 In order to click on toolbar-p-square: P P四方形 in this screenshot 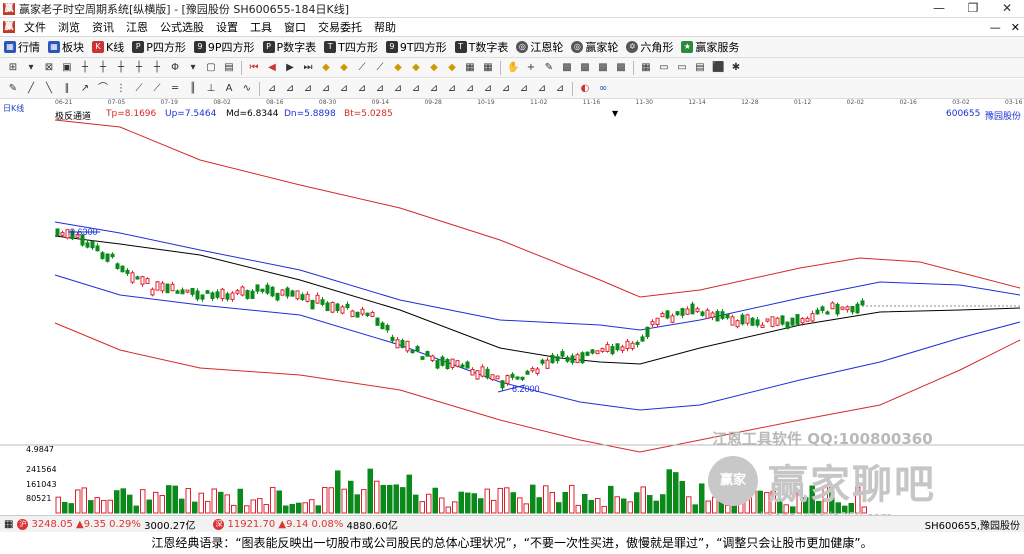, I will do `click(159, 47)`.